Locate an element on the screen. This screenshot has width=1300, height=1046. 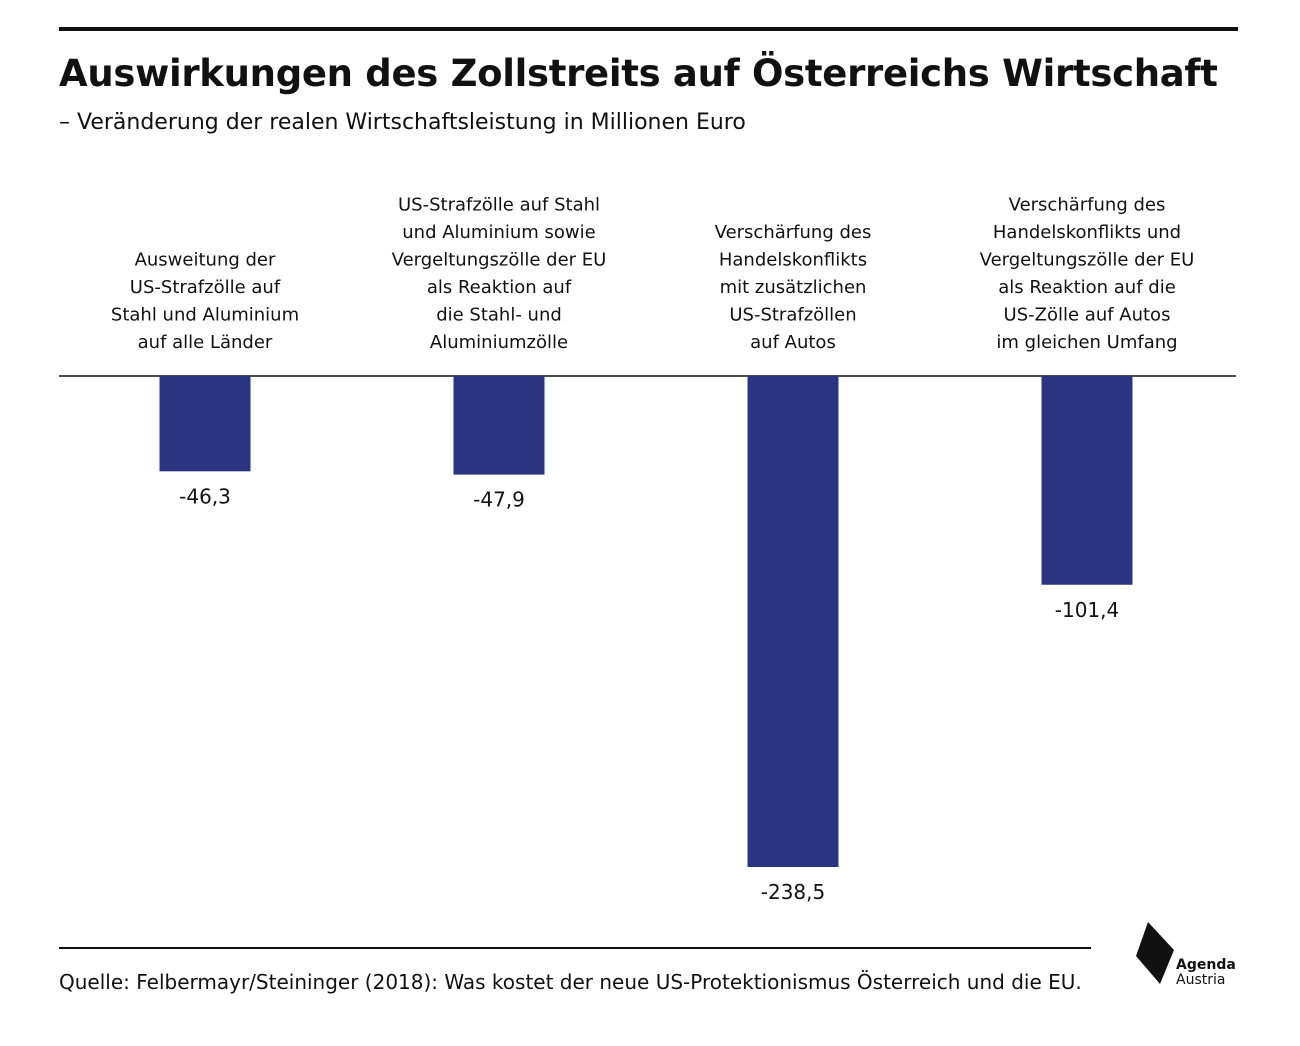
category-label-4-line-5: US-Zölle auf Autos is located at coordinates (1087, 315).